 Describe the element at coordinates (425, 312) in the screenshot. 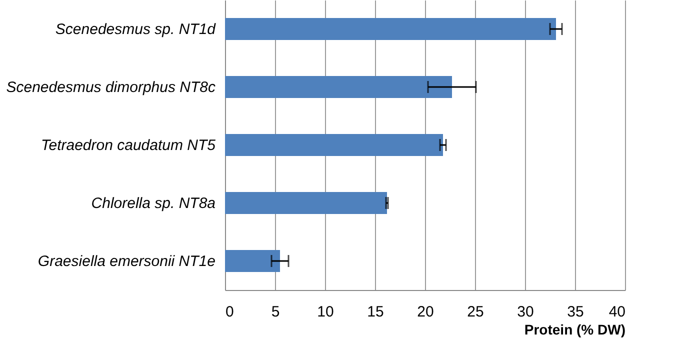

I see `x-tick-label: 20` at that location.